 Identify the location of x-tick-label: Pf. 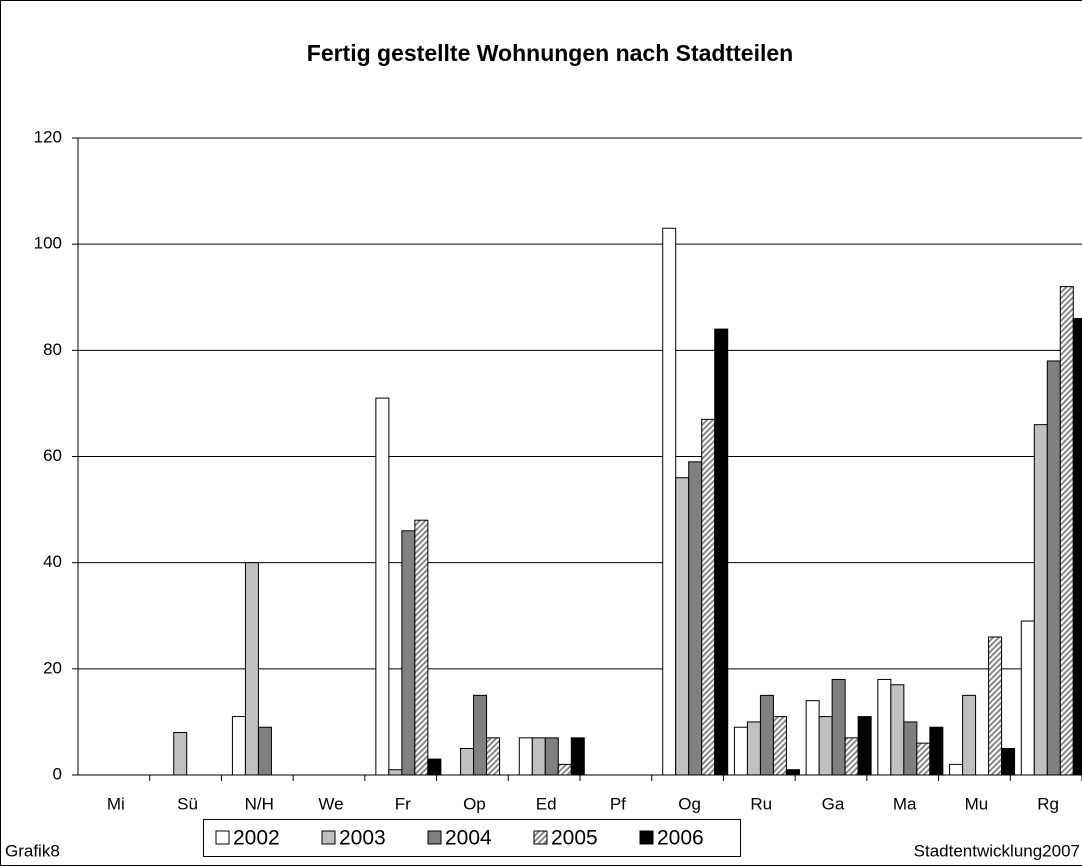
(618, 803).